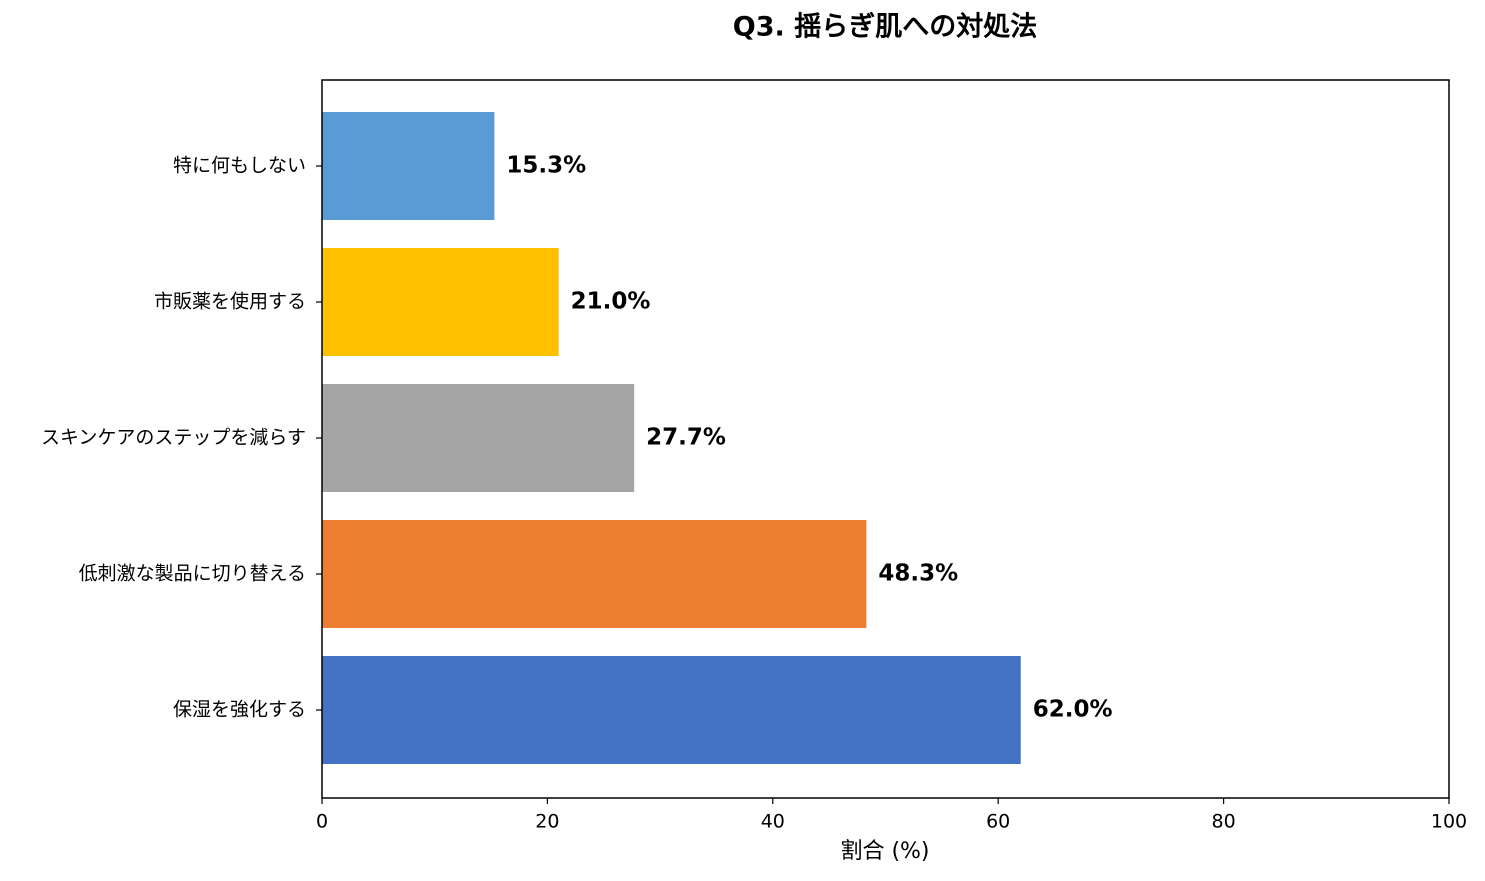 The height and width of the screenshot is (881, 1485). What do you see at coordinates (918, 574) in the screenshot?
I see `value-label: 48.3%` at bounding box center [918, 574].